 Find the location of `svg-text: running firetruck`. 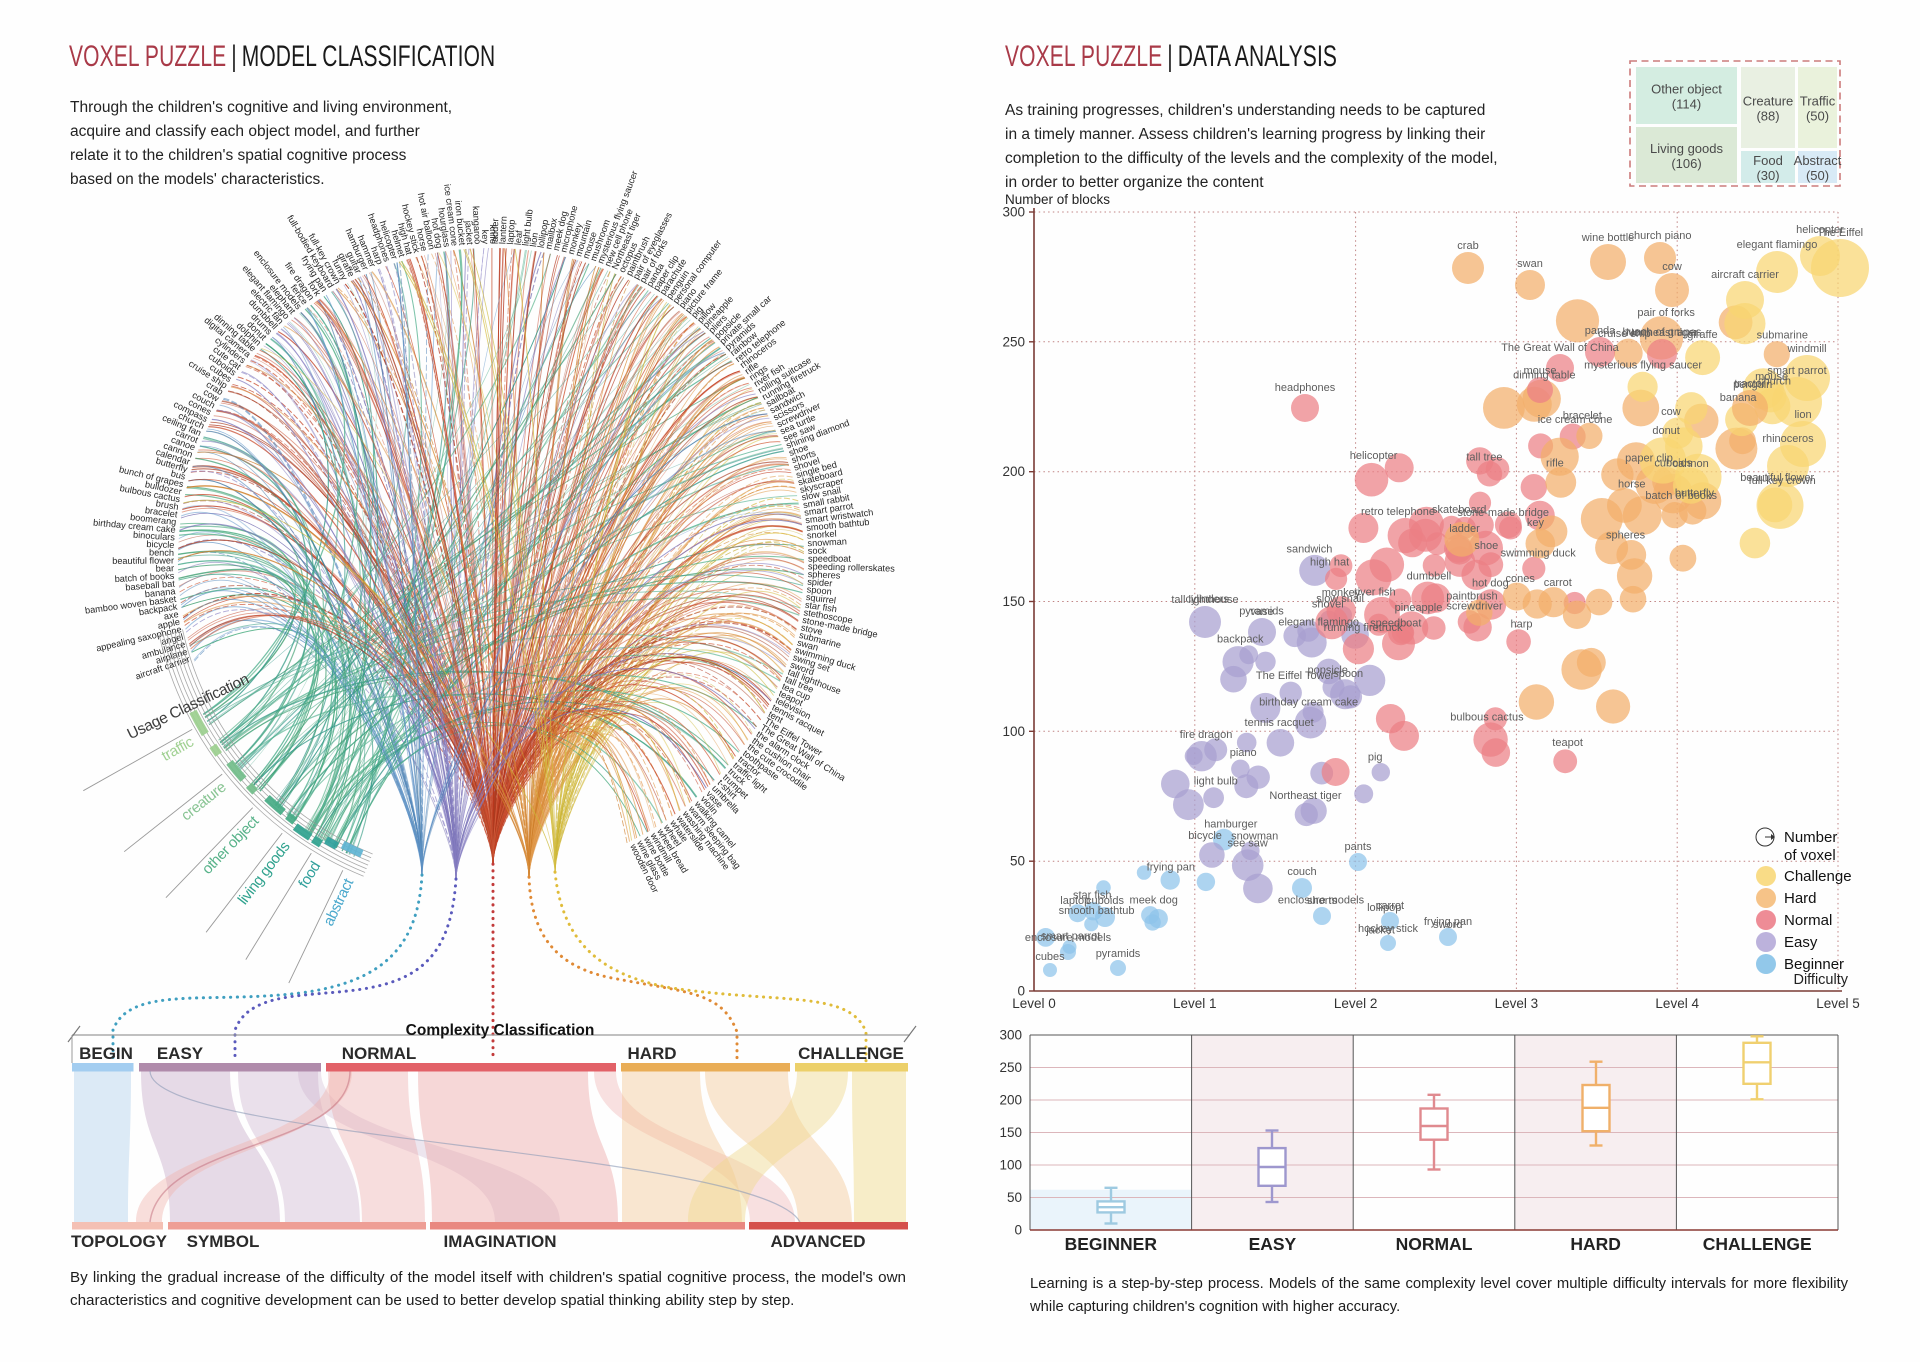

svg-text: running firetruck is located at coordinates (1363, 628).